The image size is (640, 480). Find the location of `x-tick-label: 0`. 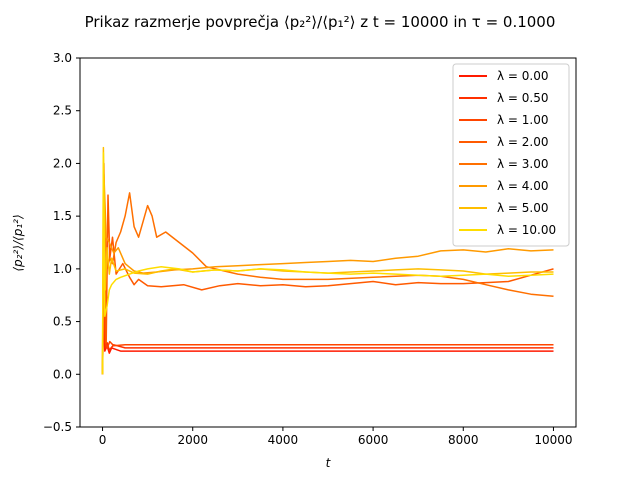

x-tick-label: 0 is located at coordinates (103, 440).